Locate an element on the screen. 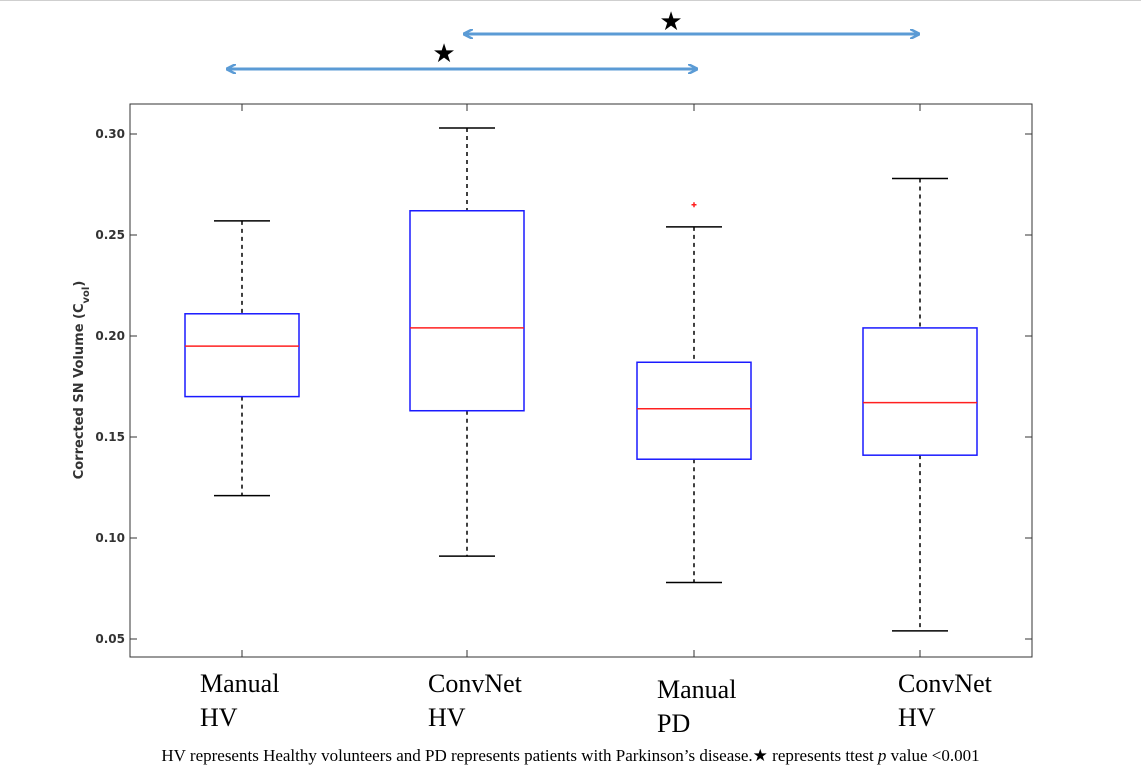 The image size is (1141, 779). y-axis-label: Corrected SN Volume (Cvol) is located at coordinates (82, 380).